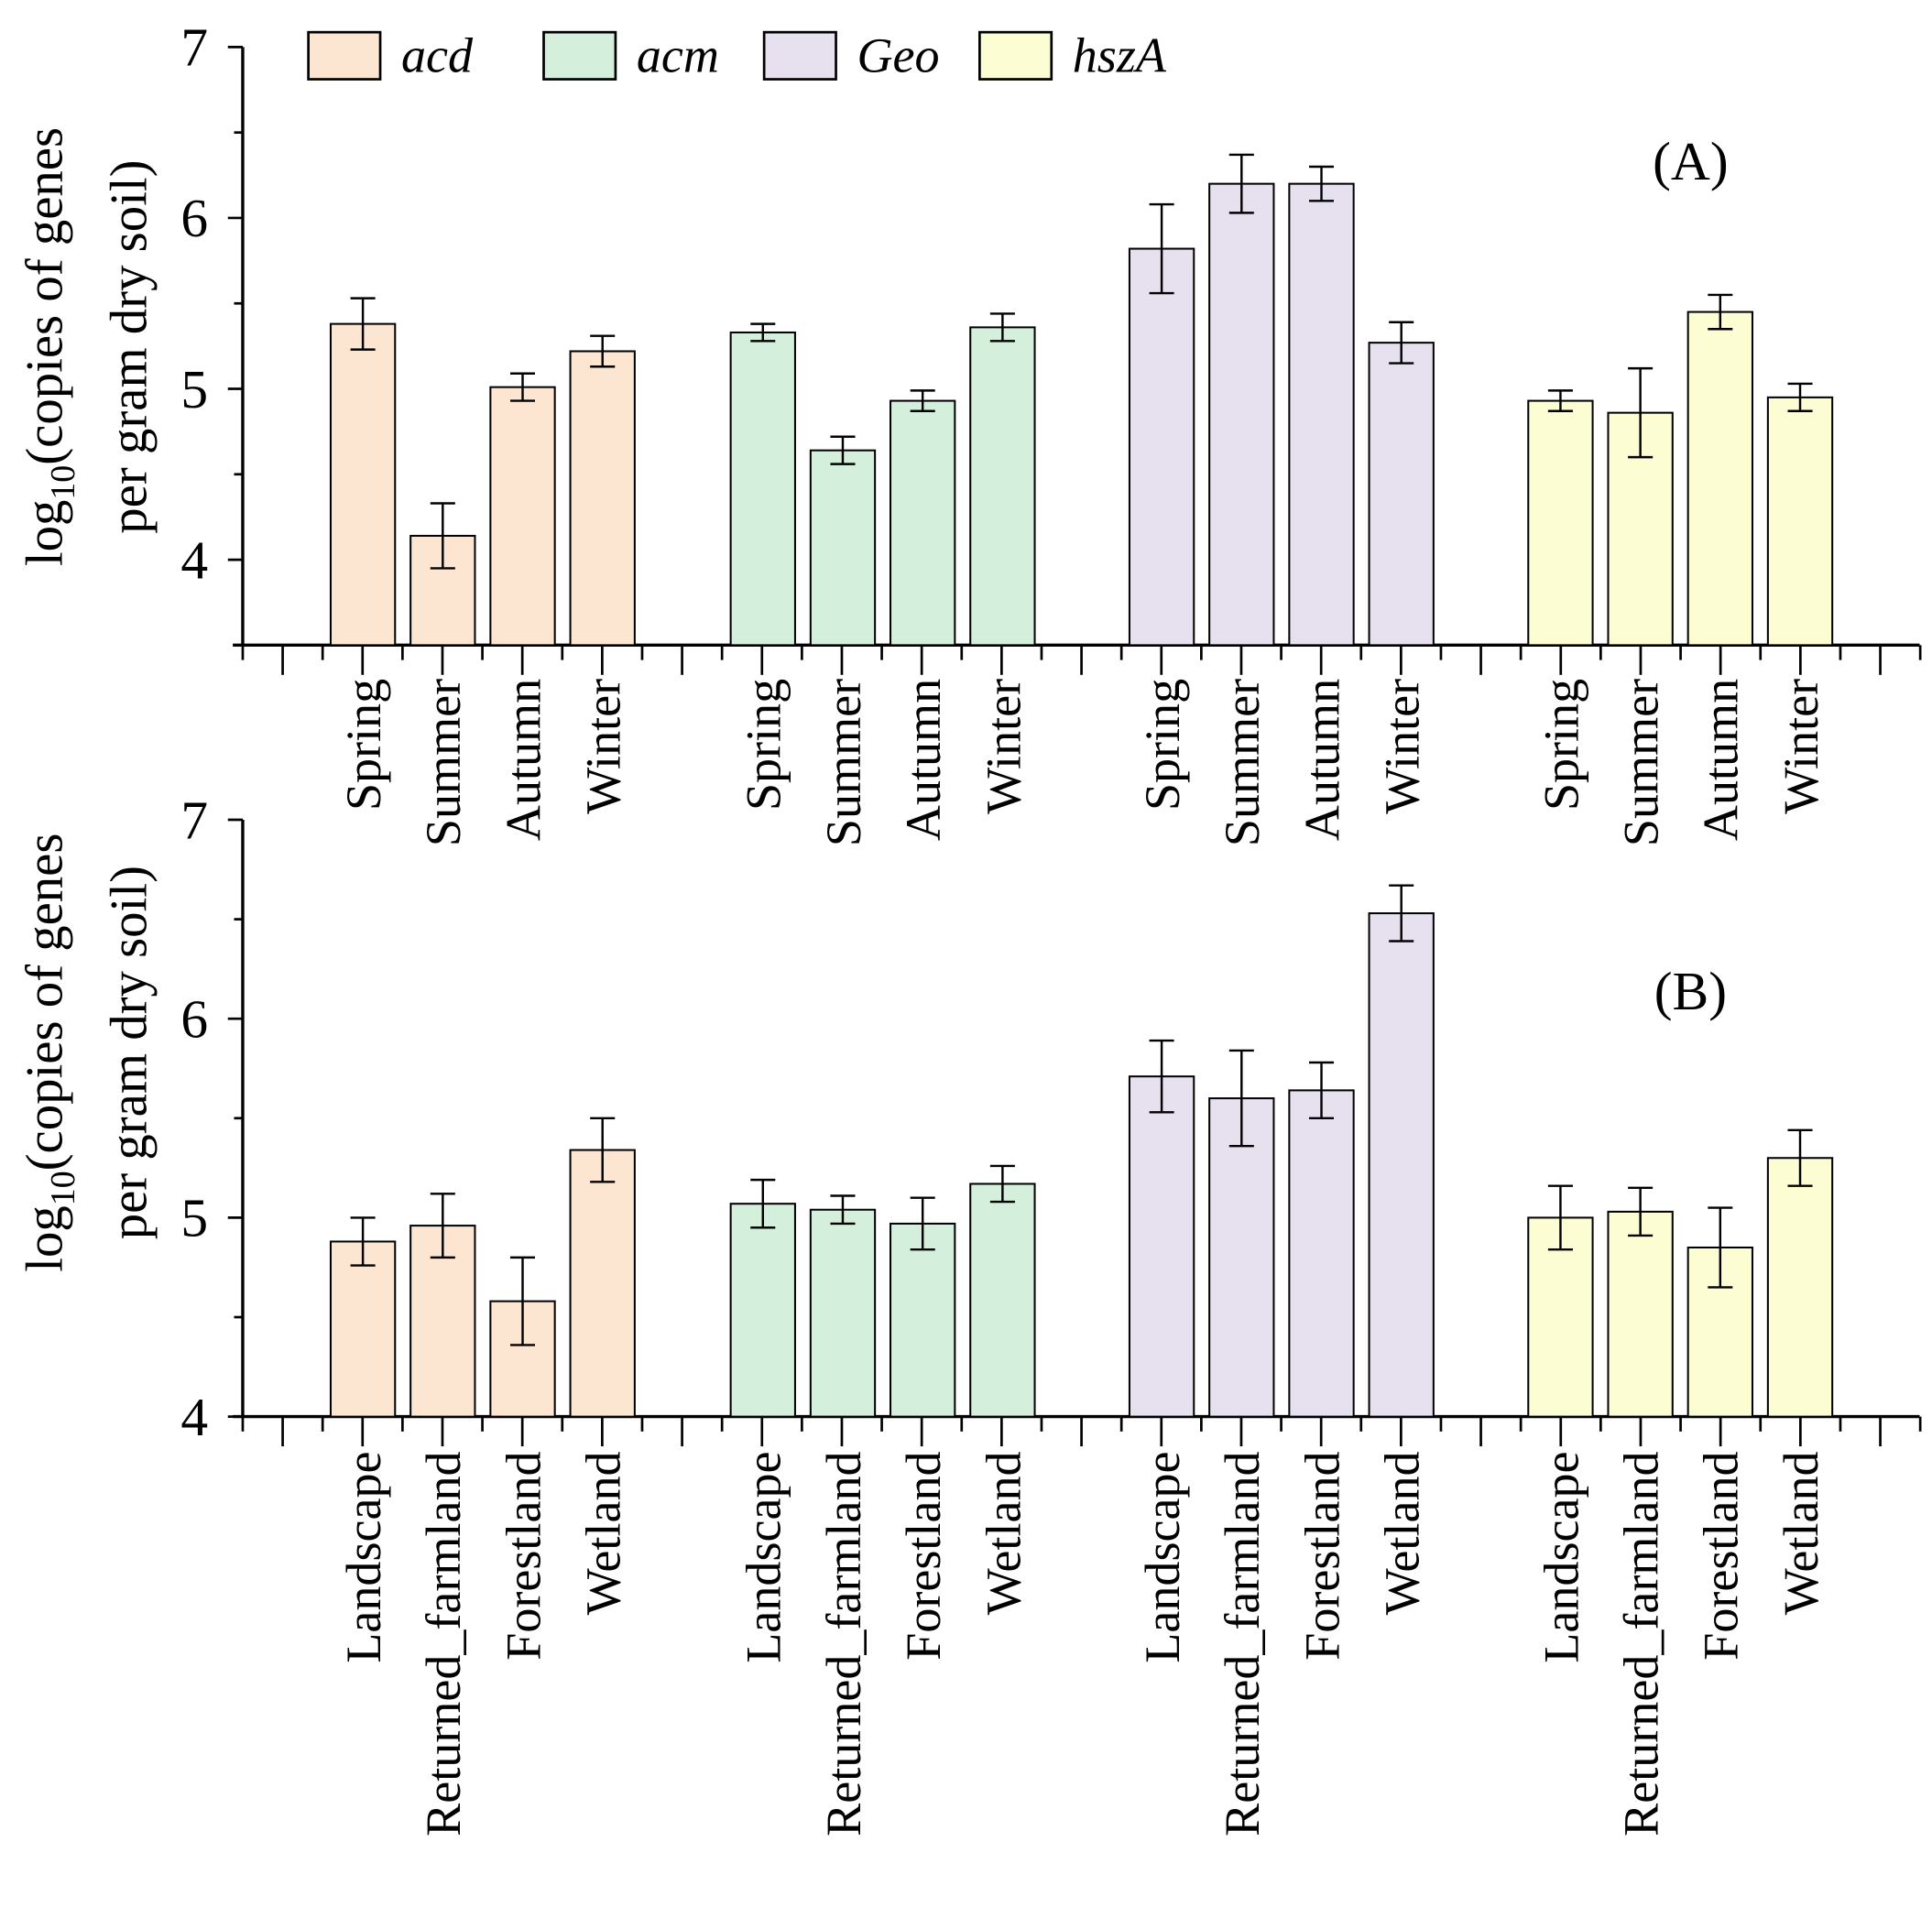 This screenshot has height=1907, width=1932. I want to click on bar-acm-autumn, so click(923, 523).